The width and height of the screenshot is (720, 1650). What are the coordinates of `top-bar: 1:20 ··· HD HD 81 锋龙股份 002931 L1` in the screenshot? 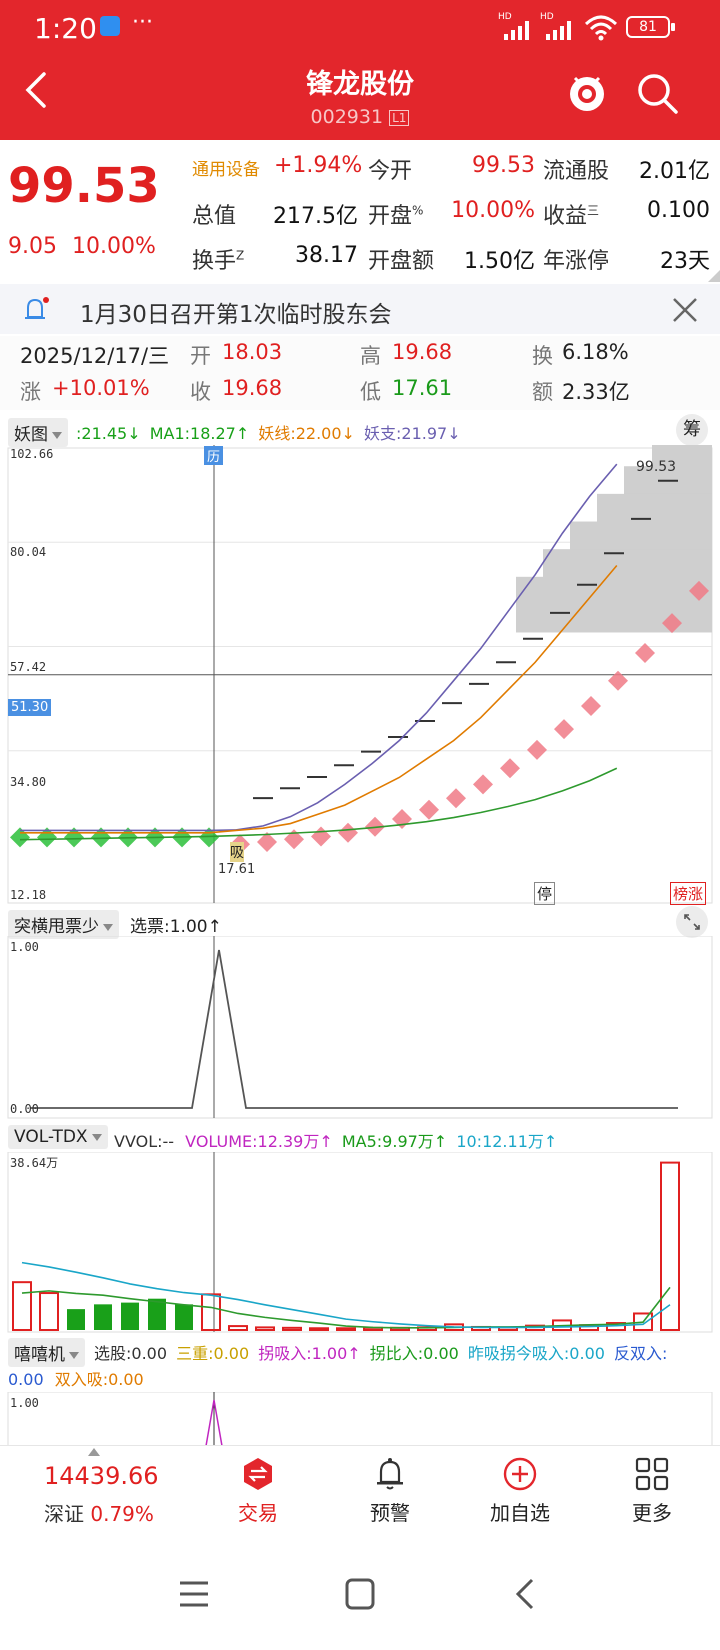 It's located at (360, 70).